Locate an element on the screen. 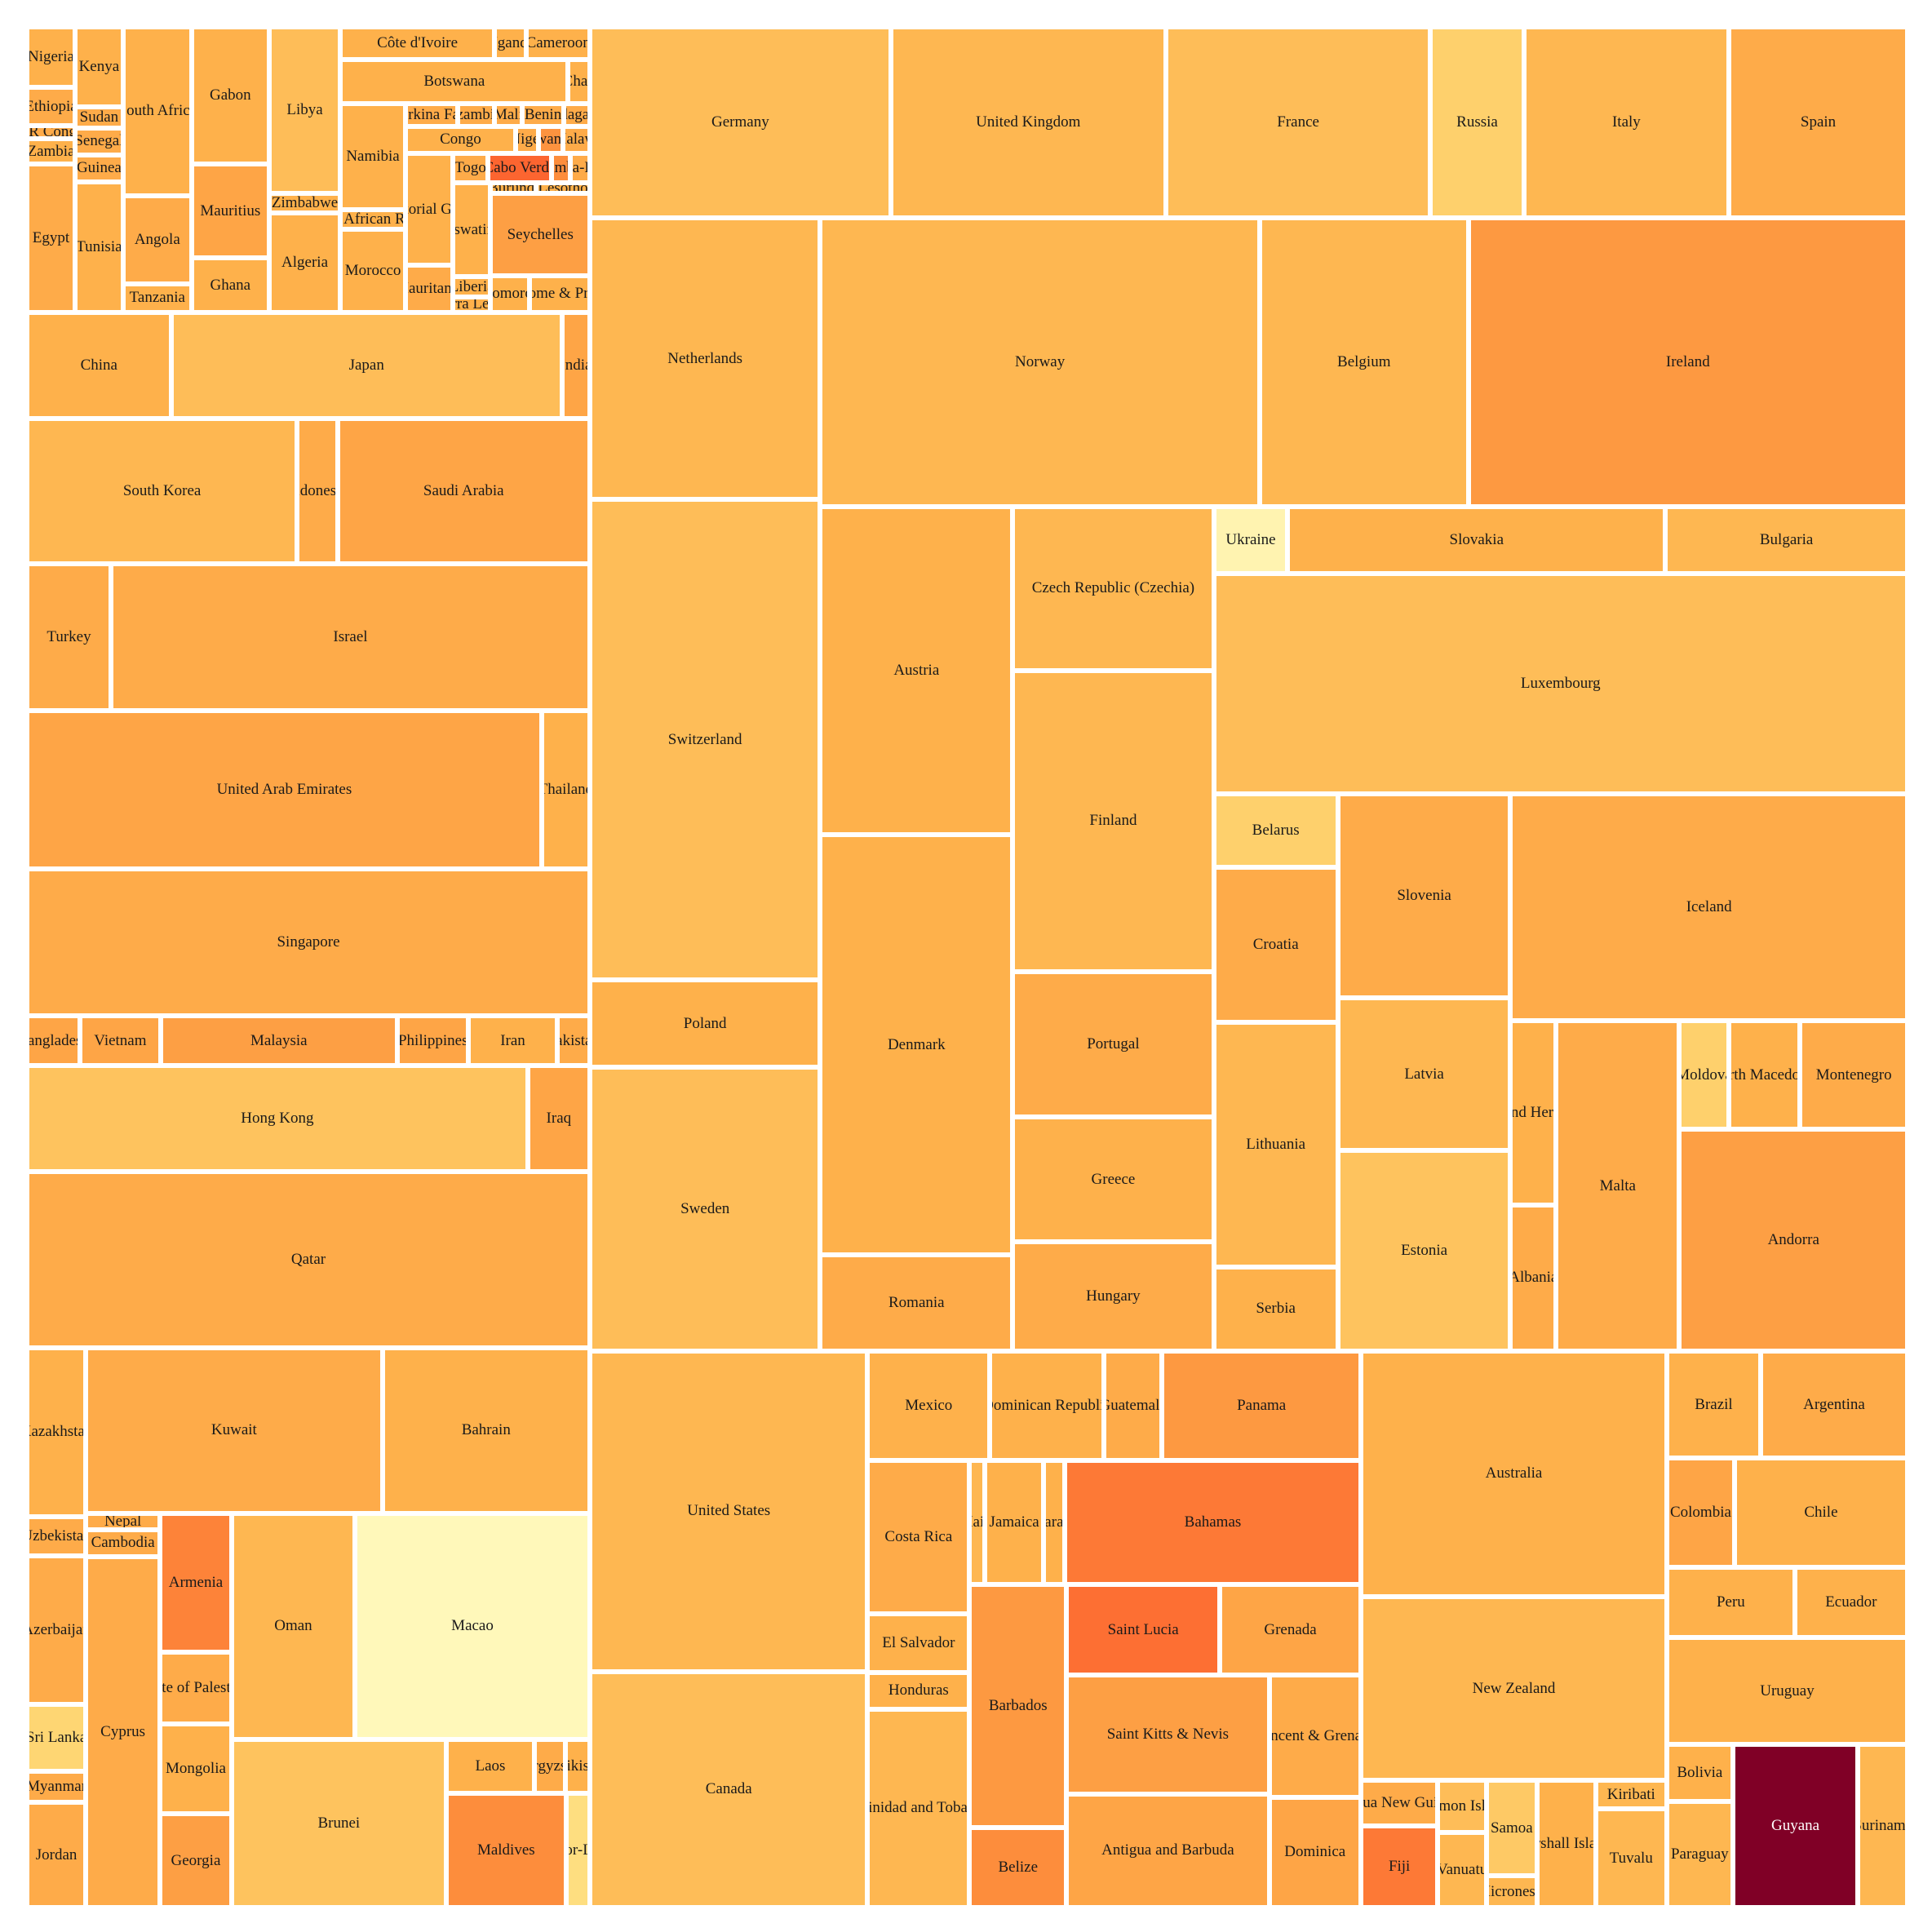 This screenshot has height=1932, width=1932. treemap-cell: Congo is located at coordinates (461, 139).